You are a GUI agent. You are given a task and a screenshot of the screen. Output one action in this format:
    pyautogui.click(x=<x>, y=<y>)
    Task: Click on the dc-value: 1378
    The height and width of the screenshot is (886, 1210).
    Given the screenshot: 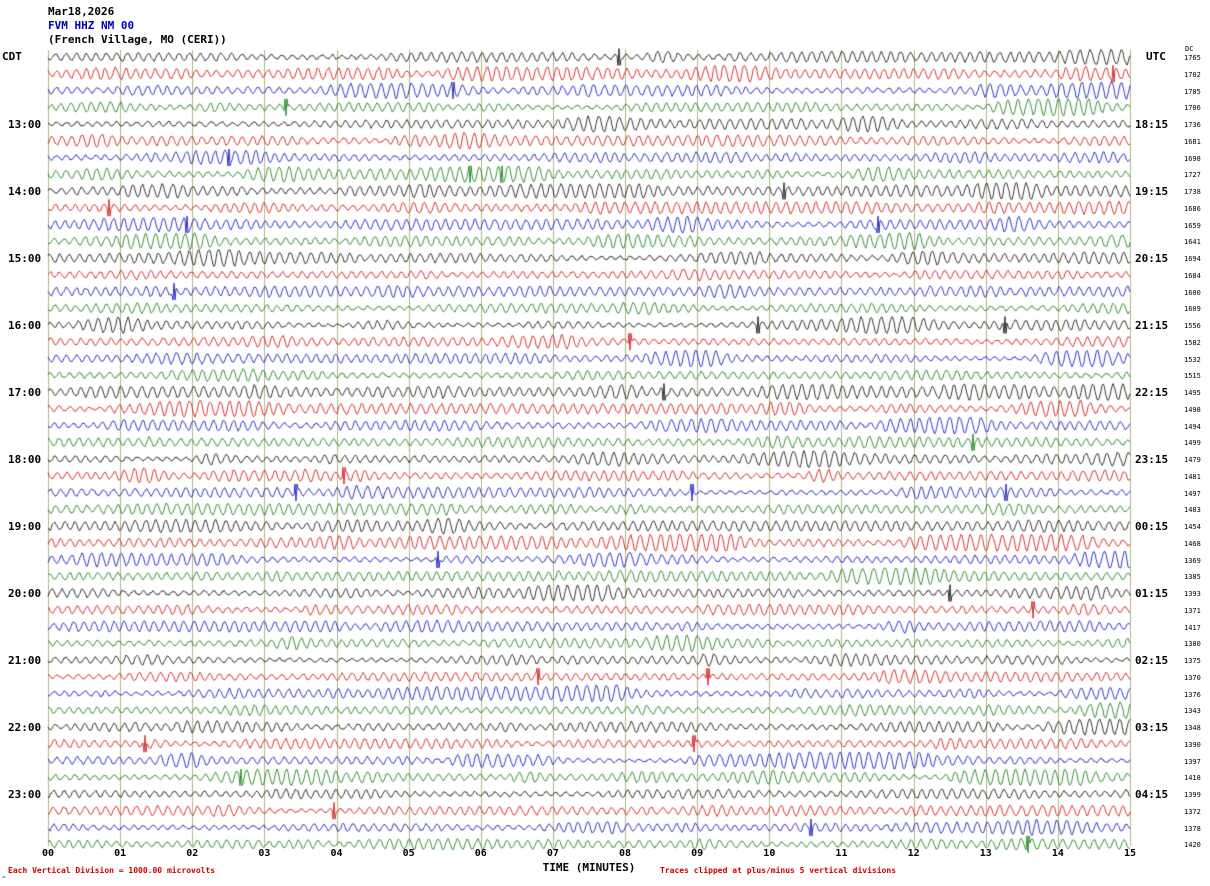 What is the action you would take?
    pyautogui.click(x=1192, y=828)
    